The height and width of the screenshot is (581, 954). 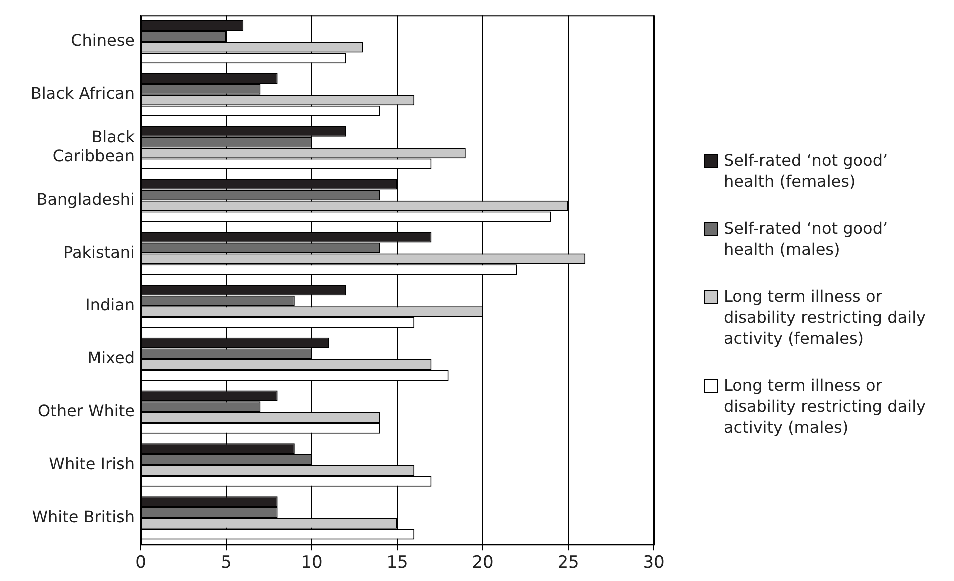 What do you see at coordinates (825, 317) in the screenshot?
I see `legend-label: Long term illness or disability restricting daily activity (females)` at bounding box center [825, 317].